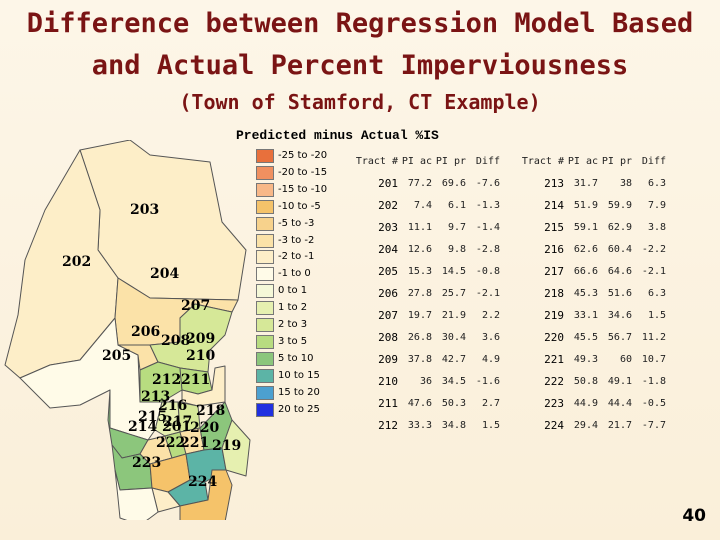  What do you see at coordinates (487, 183) in the screenshot?
I see `diff-cell: -7.6` at bounding box center [487, 183].